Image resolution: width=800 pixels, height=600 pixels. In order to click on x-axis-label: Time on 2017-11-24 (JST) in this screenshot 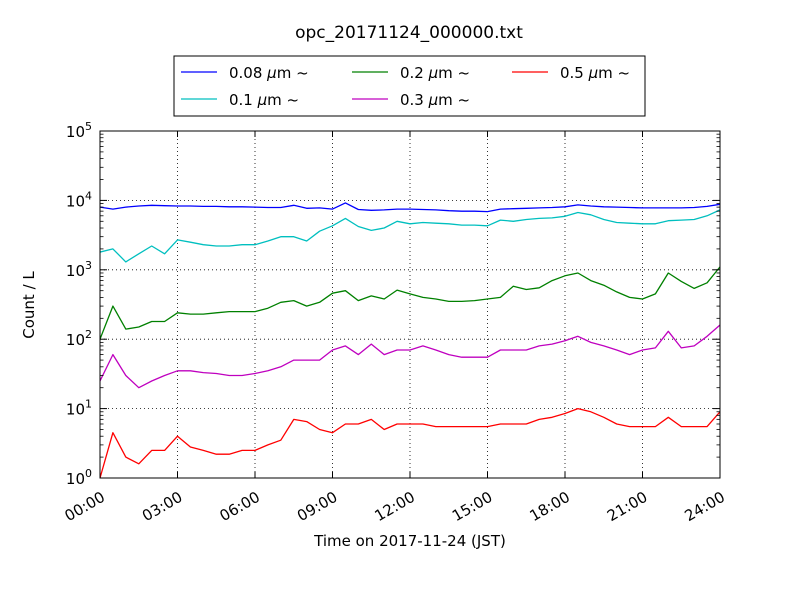, I will do `click(409, 541)`.